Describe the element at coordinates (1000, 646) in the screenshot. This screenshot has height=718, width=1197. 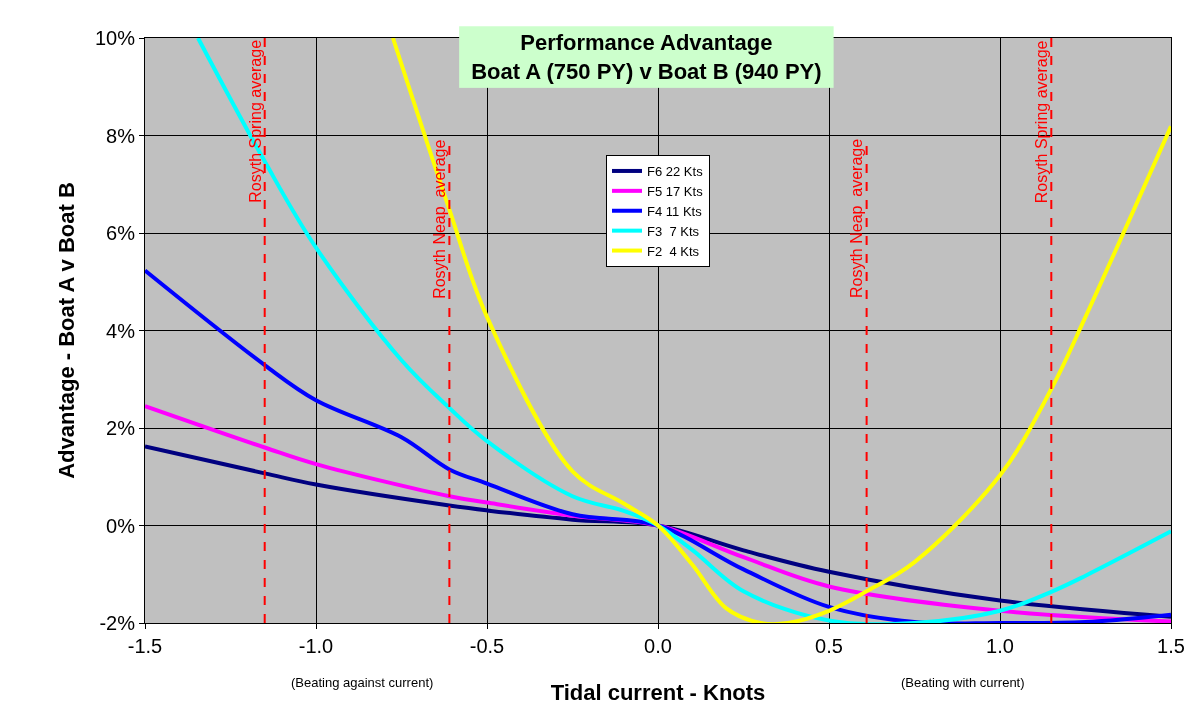
I see `x-tick-label: 1.0` at that location.